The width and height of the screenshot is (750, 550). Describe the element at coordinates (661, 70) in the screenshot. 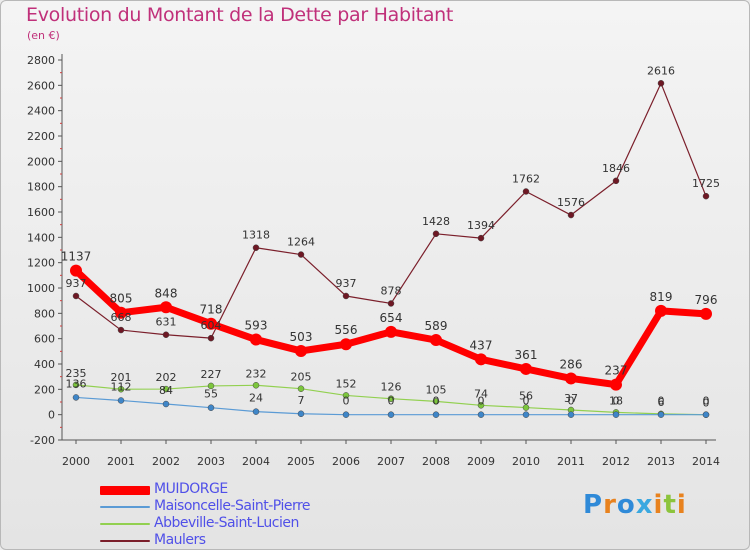

I see `data-label: 2616` at that location.